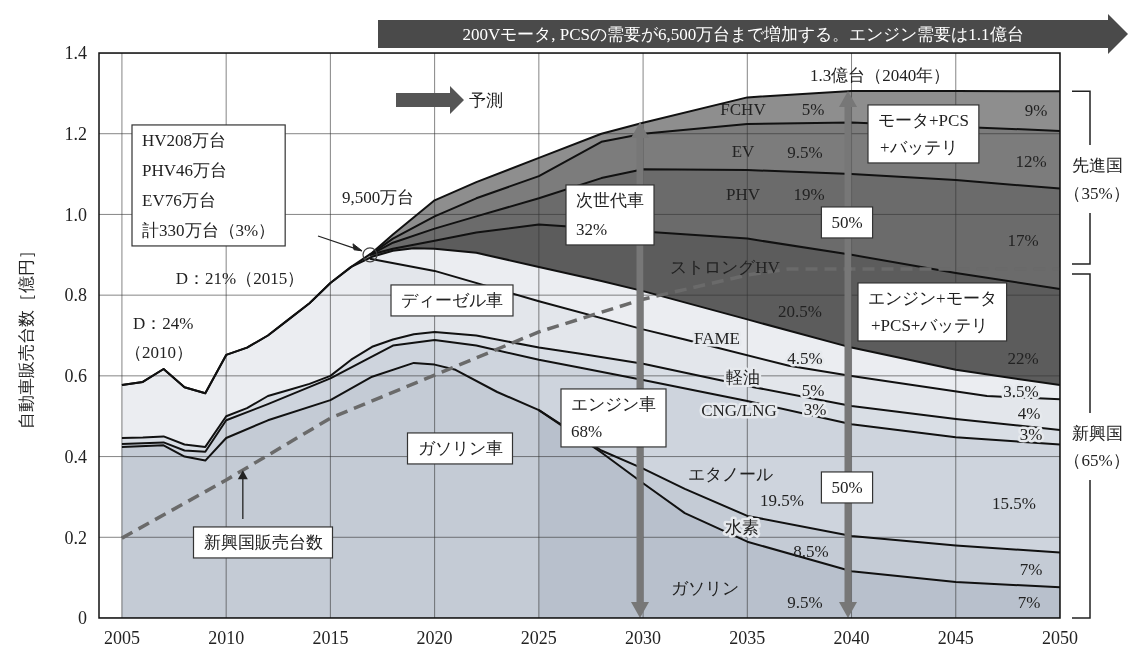 The image size is (1131, 652). Describe the element at coordinates (26, 335) in the screenshot. I see `y-axis-title: 自動車販売台数［億円］` at that location.